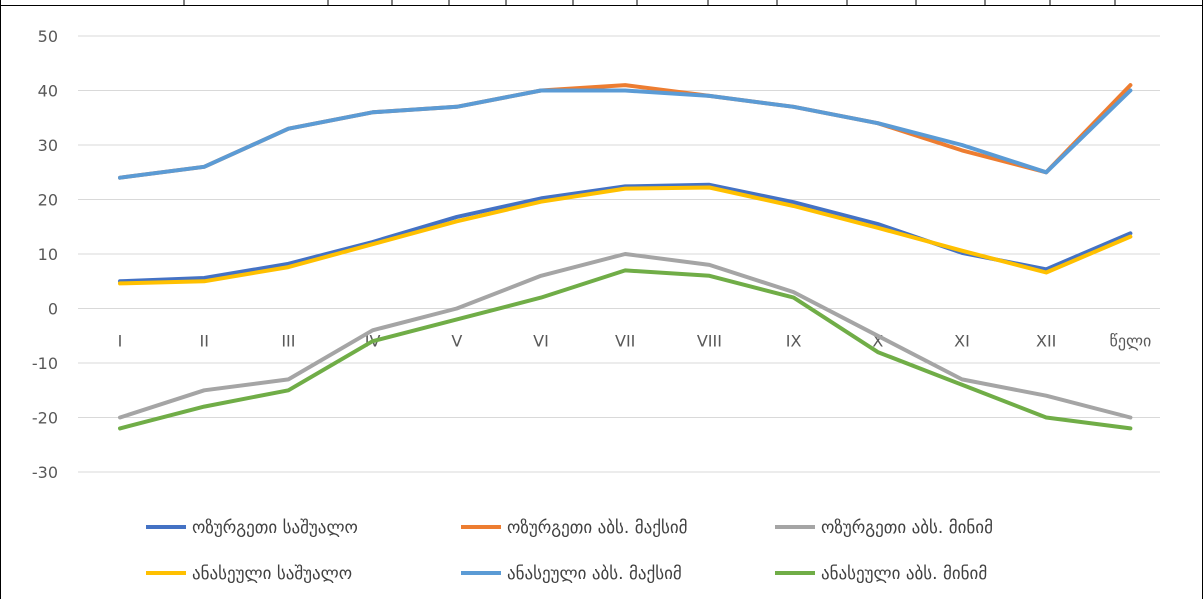 The image size is (1203, 599). Describe the element at coordinates (275, 528) in the screenshot. I see `legend-label: ოზურგეთი საშუალო` at that location.